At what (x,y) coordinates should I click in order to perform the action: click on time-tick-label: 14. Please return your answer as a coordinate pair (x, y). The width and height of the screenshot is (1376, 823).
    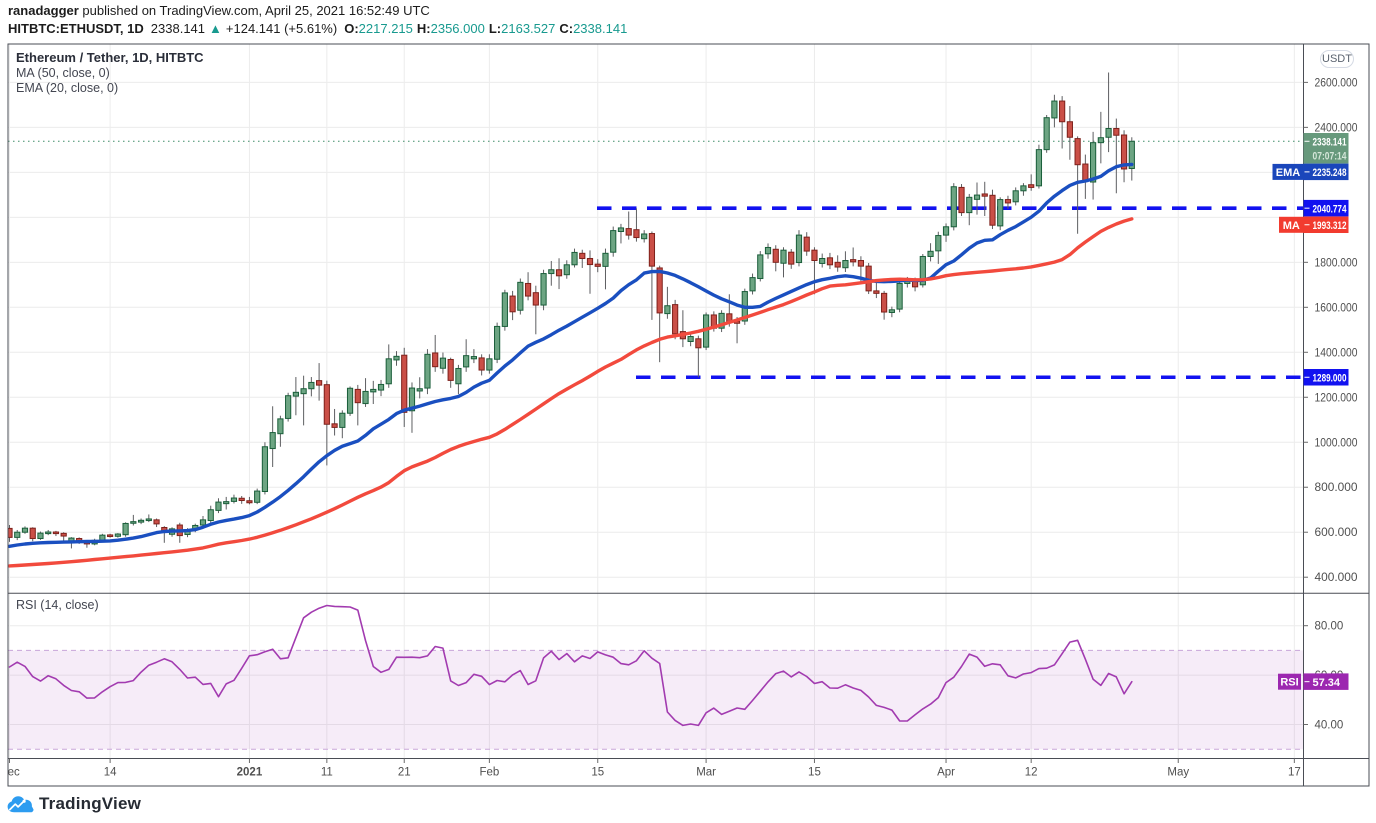
    Looking at the image, I should click on (110, 773).